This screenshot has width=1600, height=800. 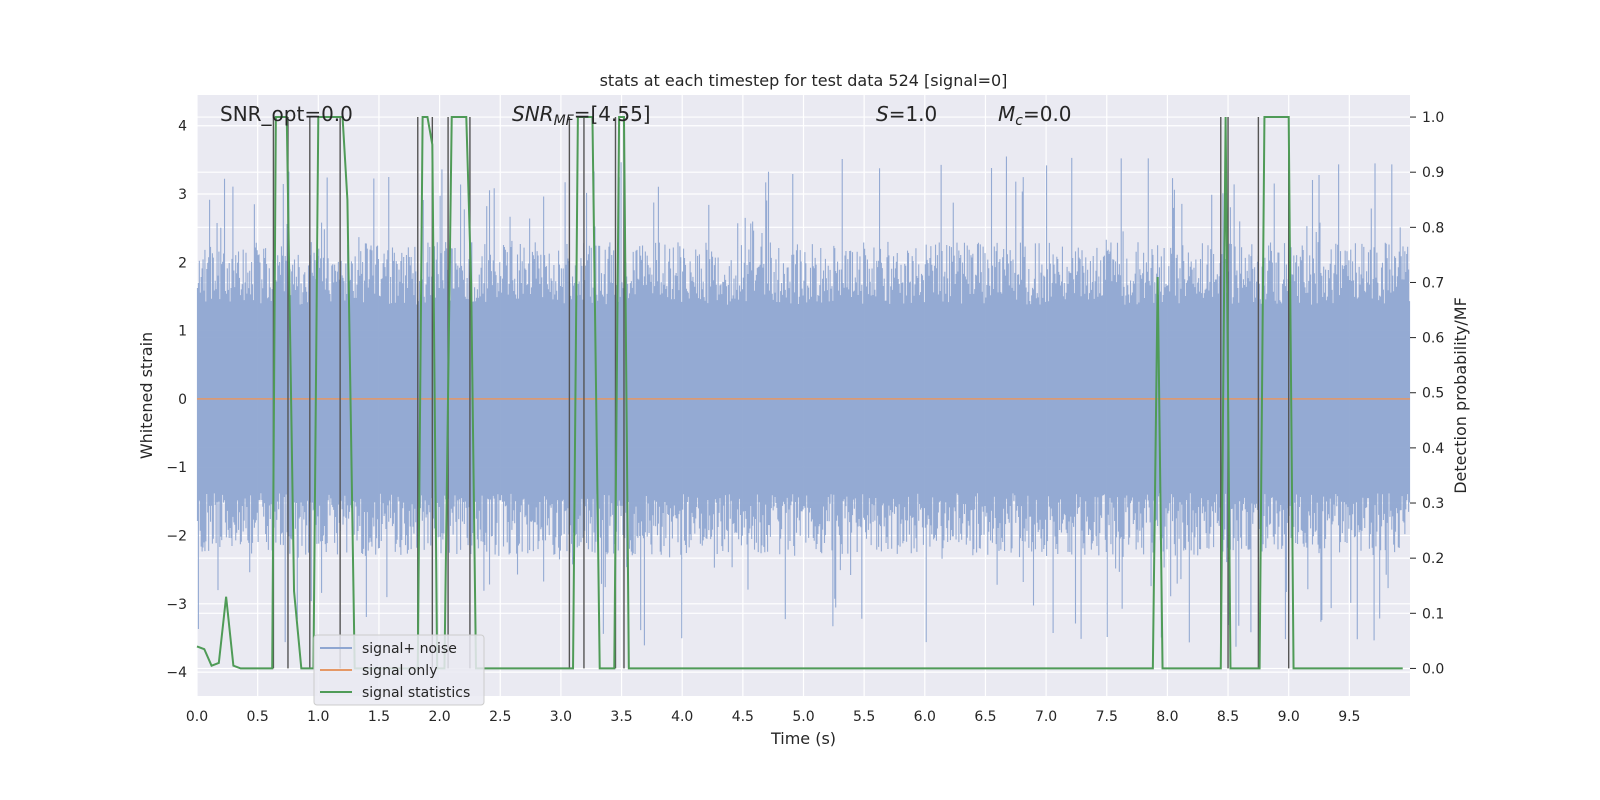 I want to click on y-tick-label: 4, so click(x=182, y=127).